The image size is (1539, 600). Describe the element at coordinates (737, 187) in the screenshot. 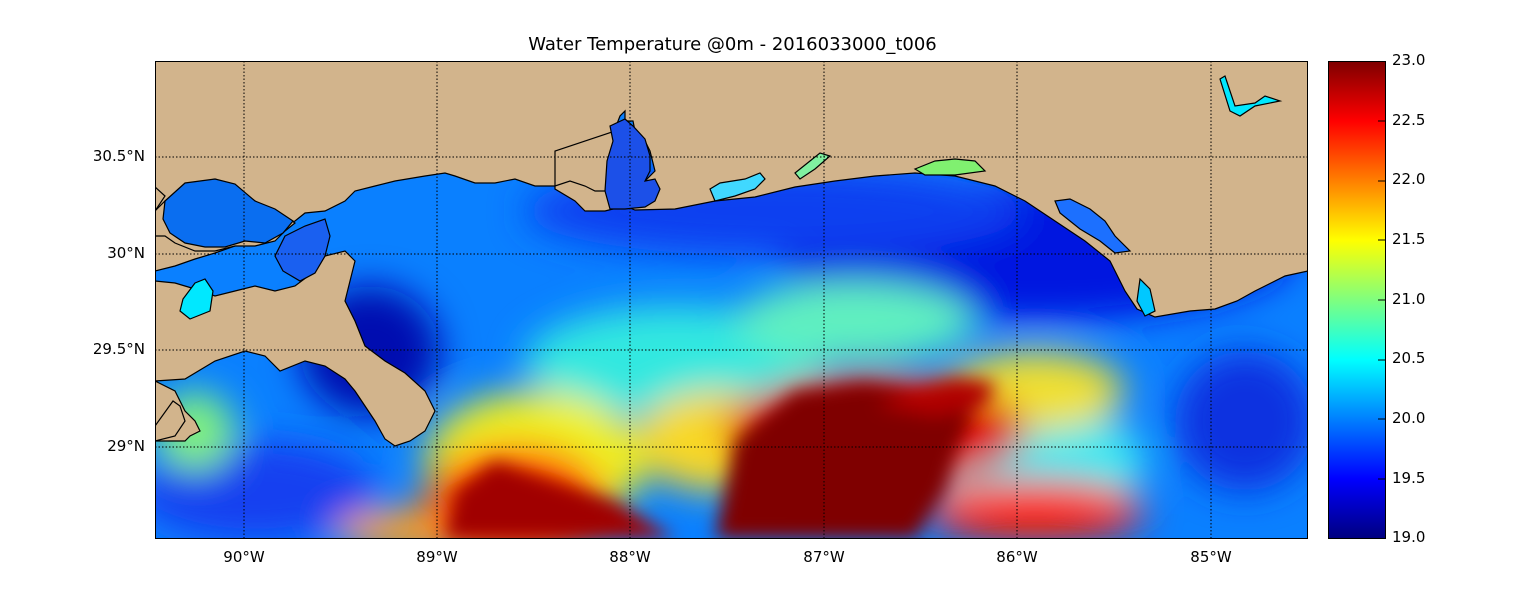

I see `pensacola-bay` at that location.